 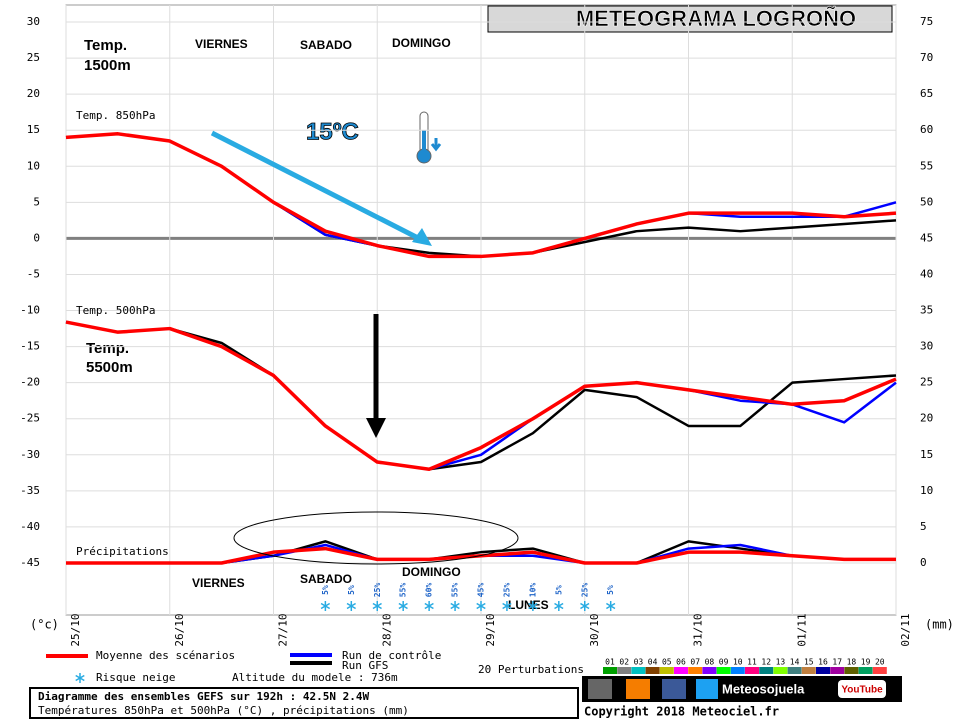 I want to click on day-label: DOMINGO, so click(x=421, y=43).